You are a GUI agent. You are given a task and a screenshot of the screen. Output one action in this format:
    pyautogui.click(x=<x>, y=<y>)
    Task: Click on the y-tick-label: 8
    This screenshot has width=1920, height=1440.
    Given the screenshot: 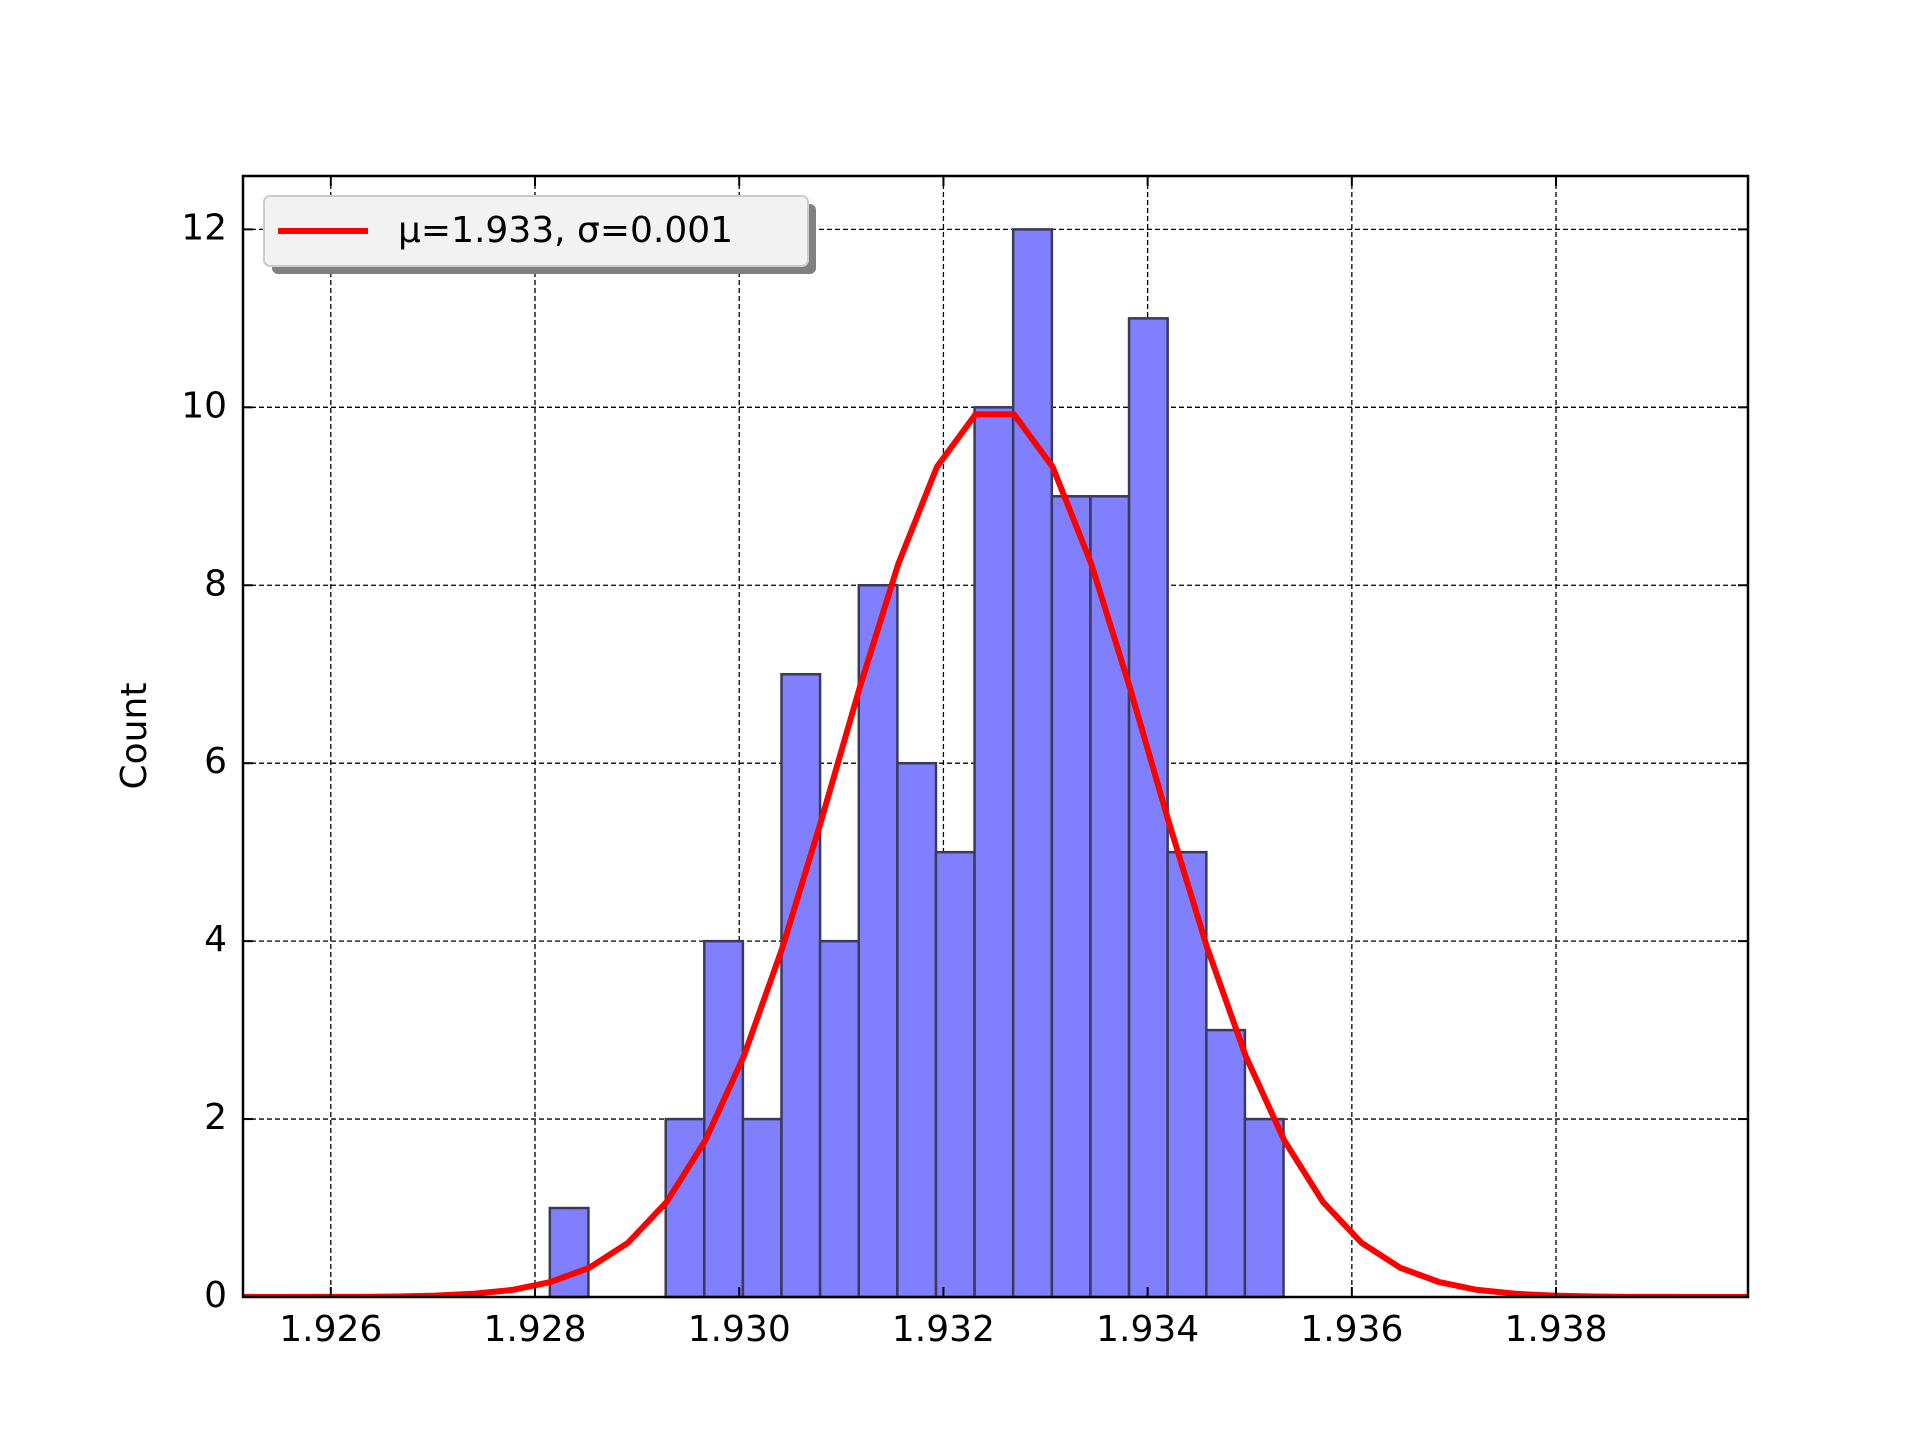 What is the action you would take?
    pyautogui.click(x=215, y=583)
    